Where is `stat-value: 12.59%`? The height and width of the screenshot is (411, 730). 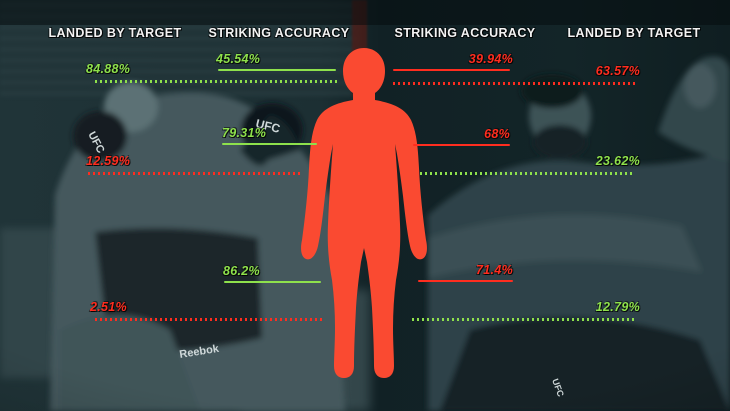 stat-value: 12.59% is located at coordinates (108, 161).